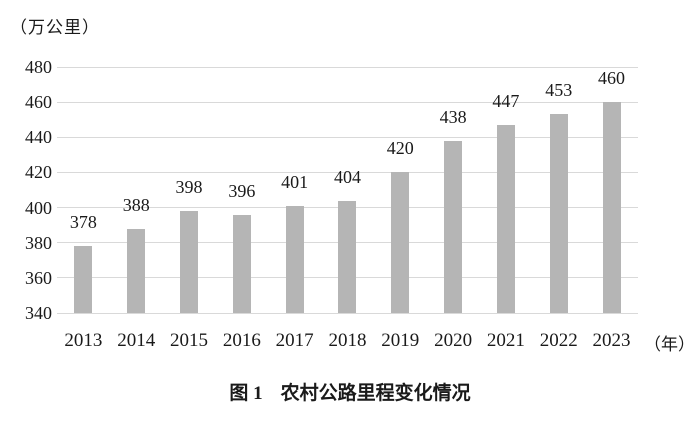 The height and width of the screenshot is (431, 700). I want to click on bar-group-2015: 398, so click(189, 190).